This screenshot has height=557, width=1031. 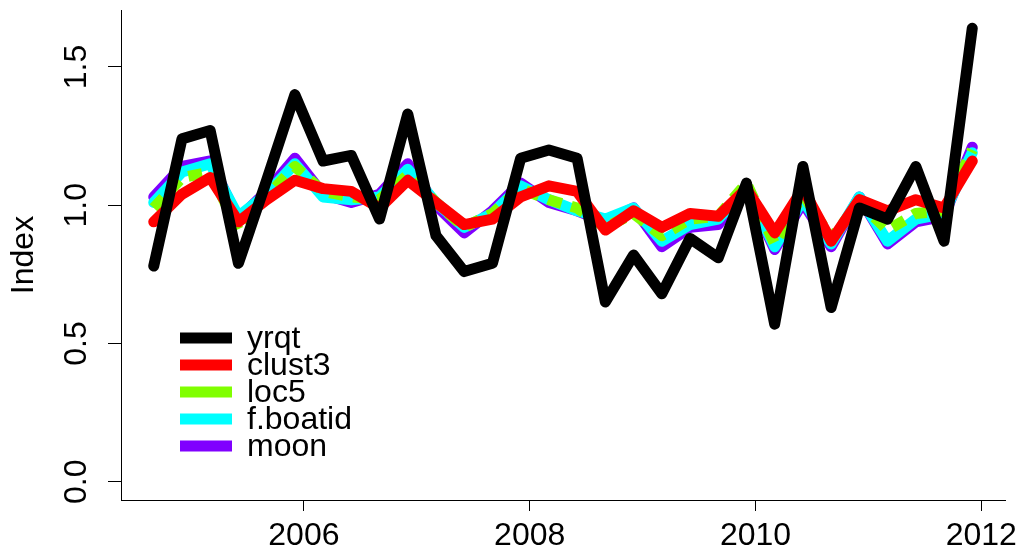 What do you see at coordinates (21, 255) in the screenshot?
I see `y-axis-title: Index` at bounding box center [21, 255].